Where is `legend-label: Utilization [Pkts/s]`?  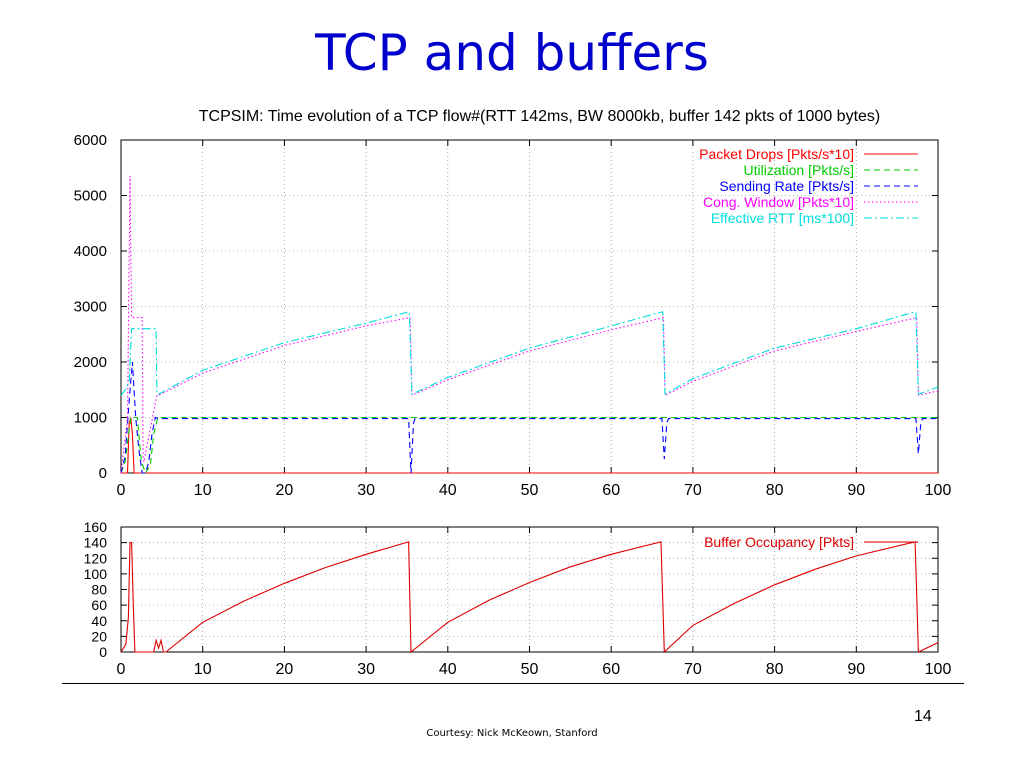 legend-label: Utilization [Pkts/s] is located at coordinates (799, 170).